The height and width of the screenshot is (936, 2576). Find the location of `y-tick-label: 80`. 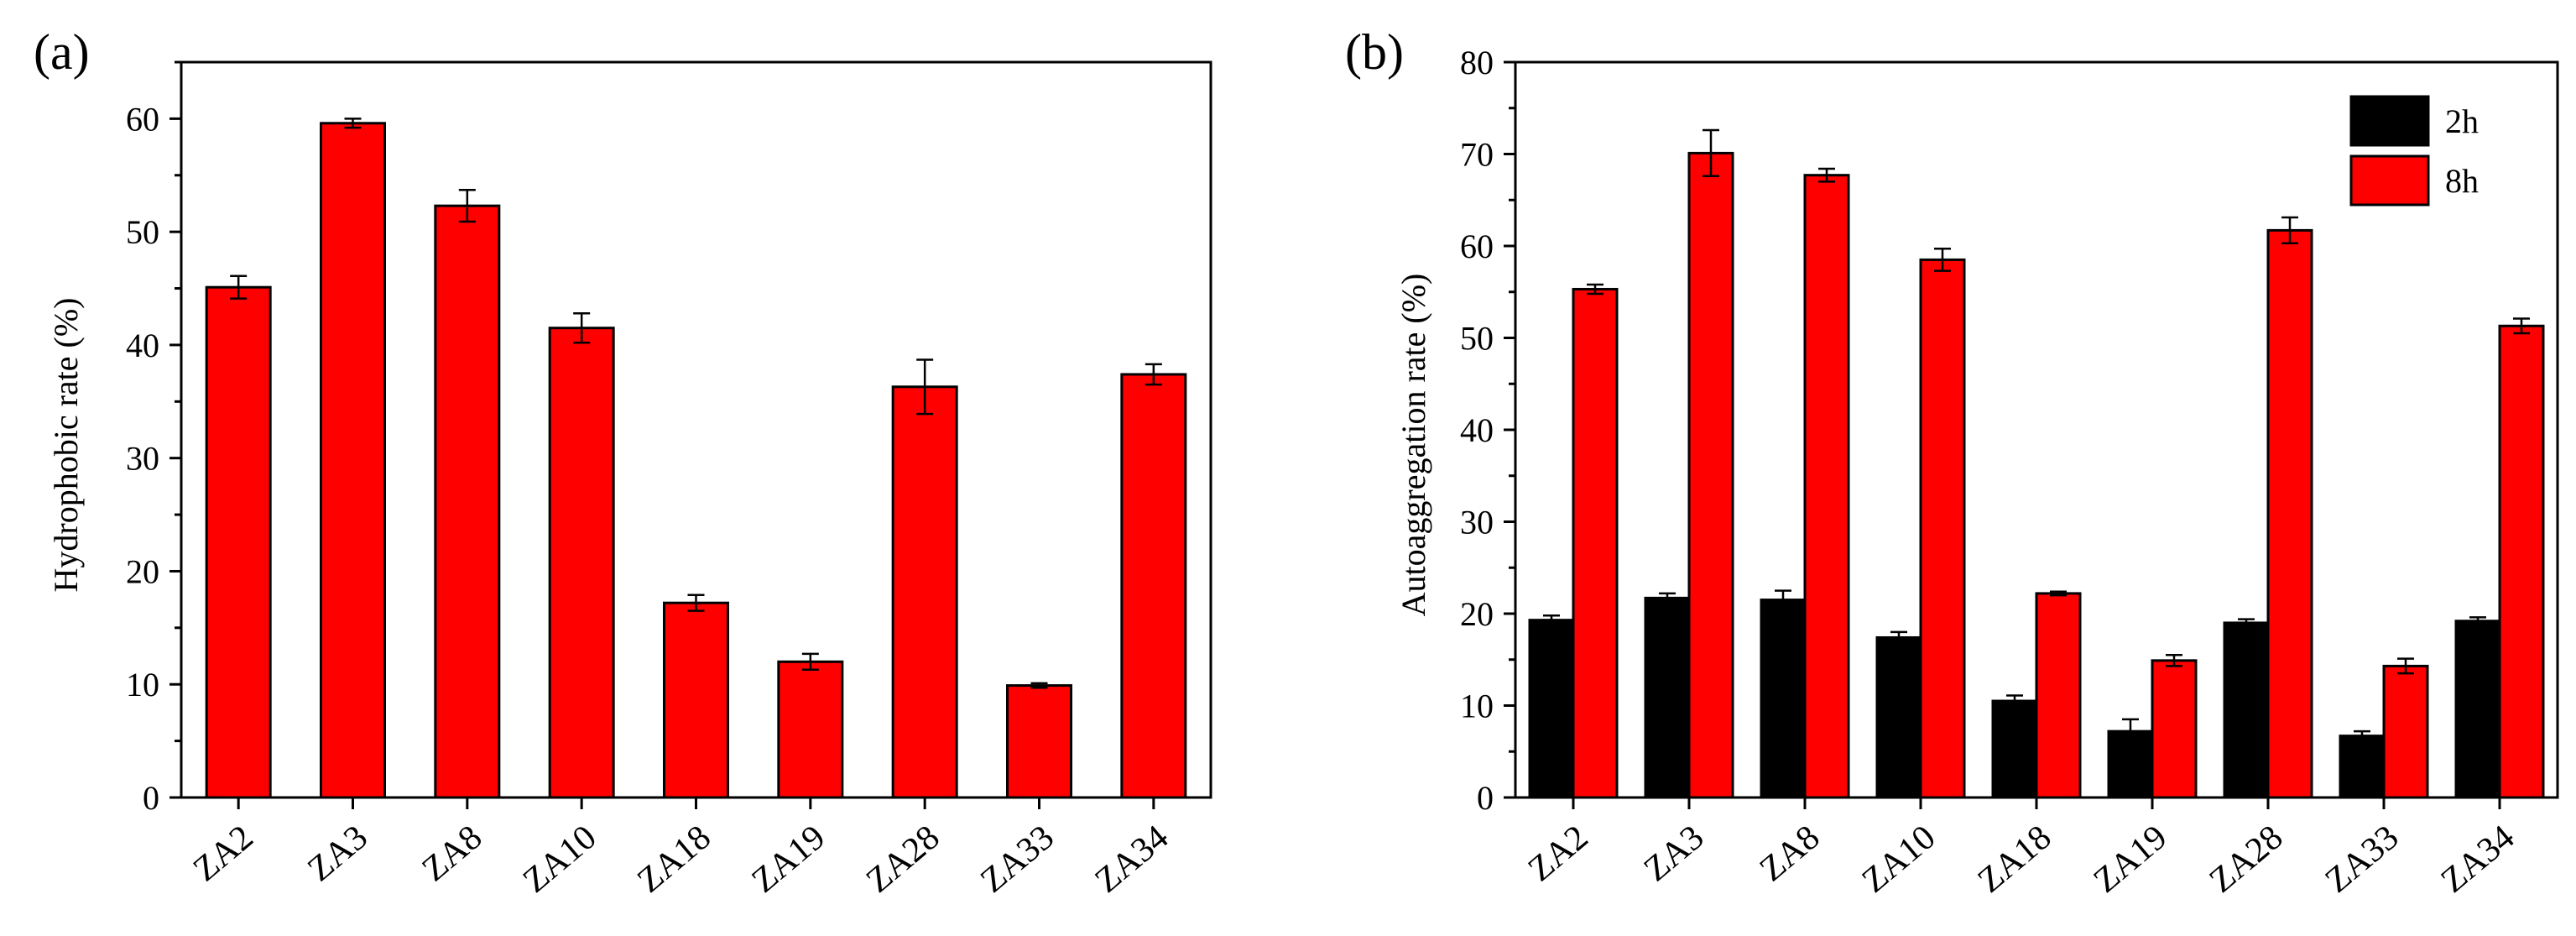

y-tick-label: 80 is located at coordinates (1477, 62).